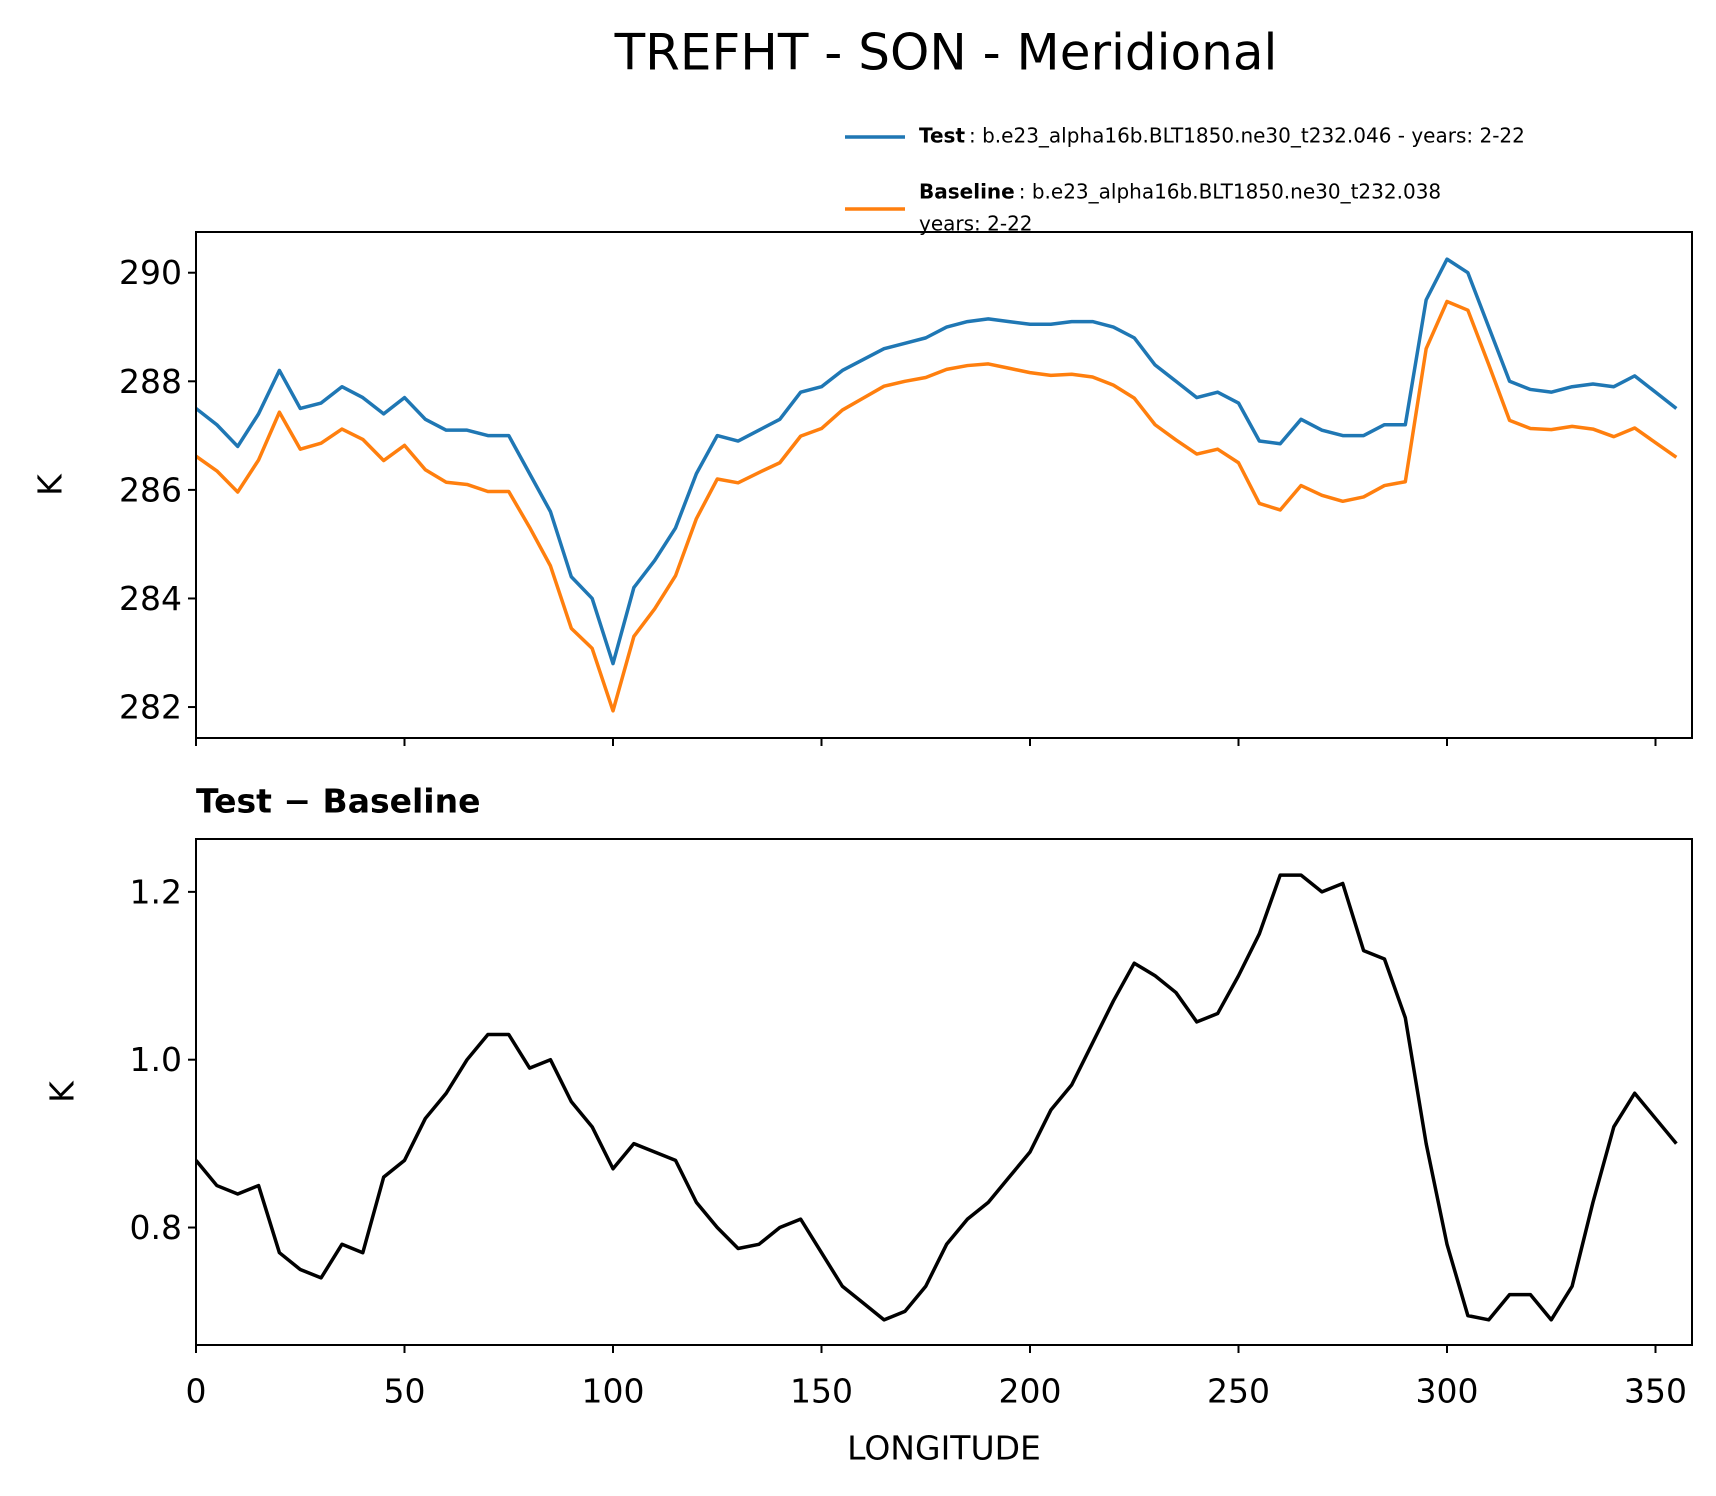  What do you see at coordinates (1238, 1391) in the screenshot?
I see `x-tick-label: 250` at bounding box center [1238, 1391].